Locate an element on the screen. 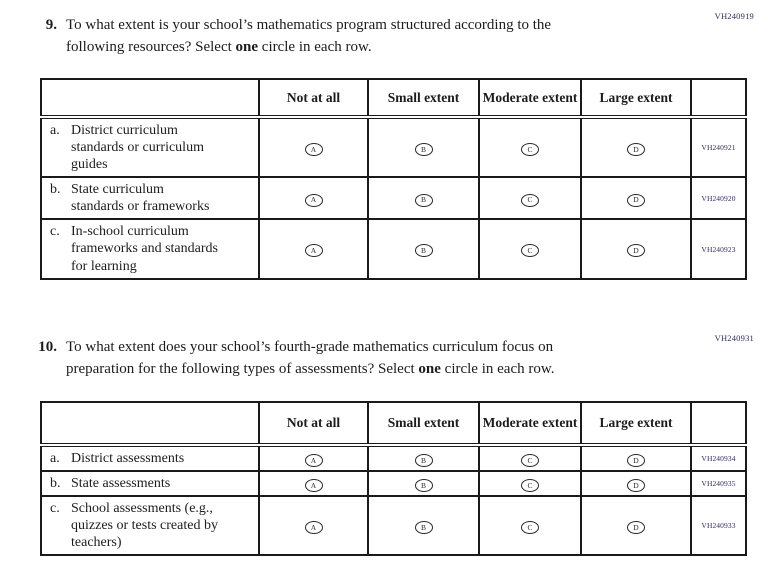 The height and width of the screenshot is (579, 768). row-label-text: District assessments is located at coordinates (128, 458).